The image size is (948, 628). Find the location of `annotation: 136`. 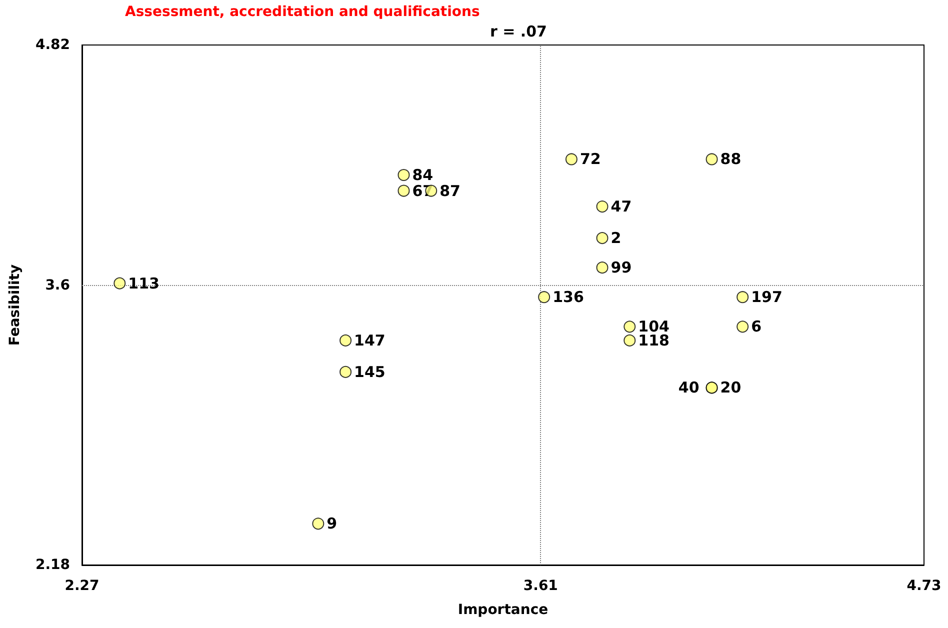

annotation: 136 is located at coordinates (568, 297).